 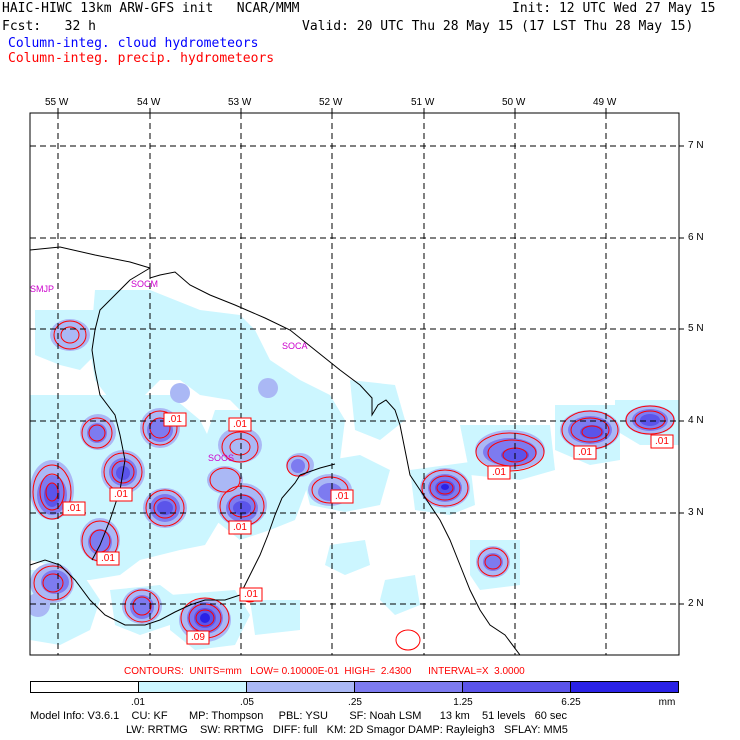 I want to click on lon-label-55w: 55 W, so click(x=57, y=102).